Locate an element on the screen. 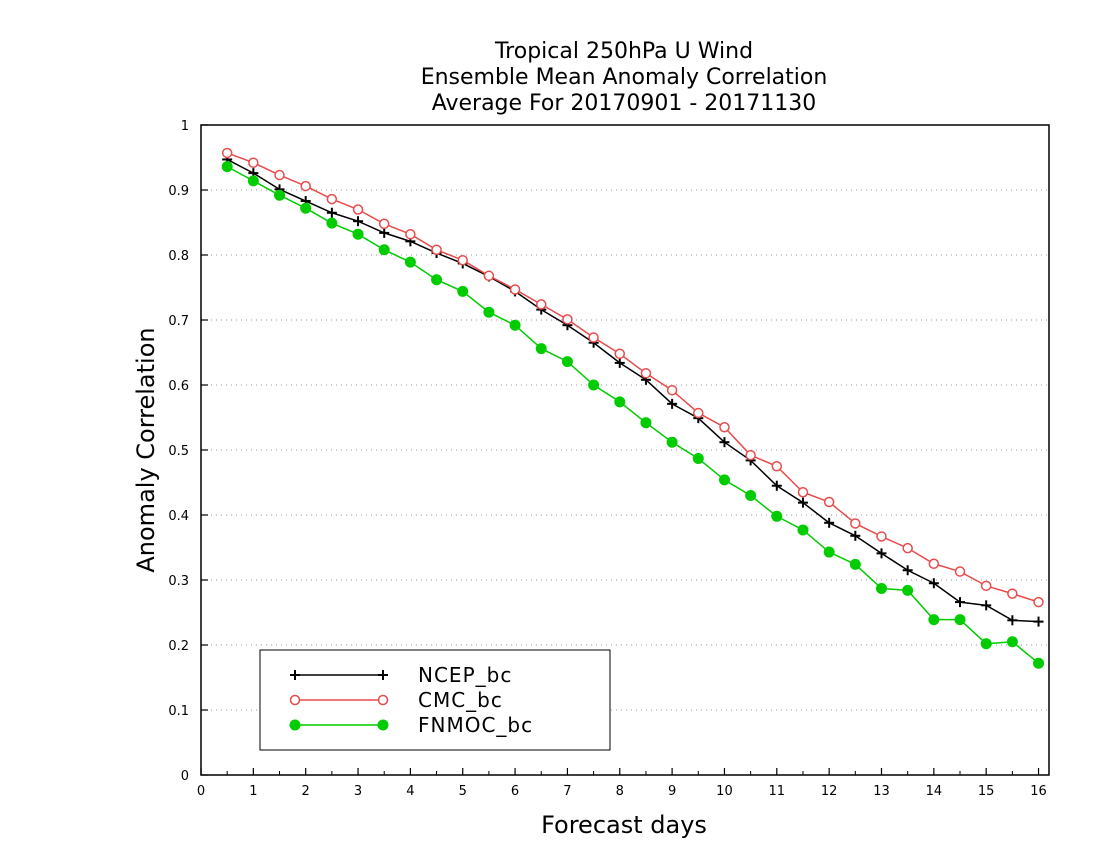 The height and width of the screenshot is (850, 1100). x-tick-label: 6 is located at coordinates (515, 791).